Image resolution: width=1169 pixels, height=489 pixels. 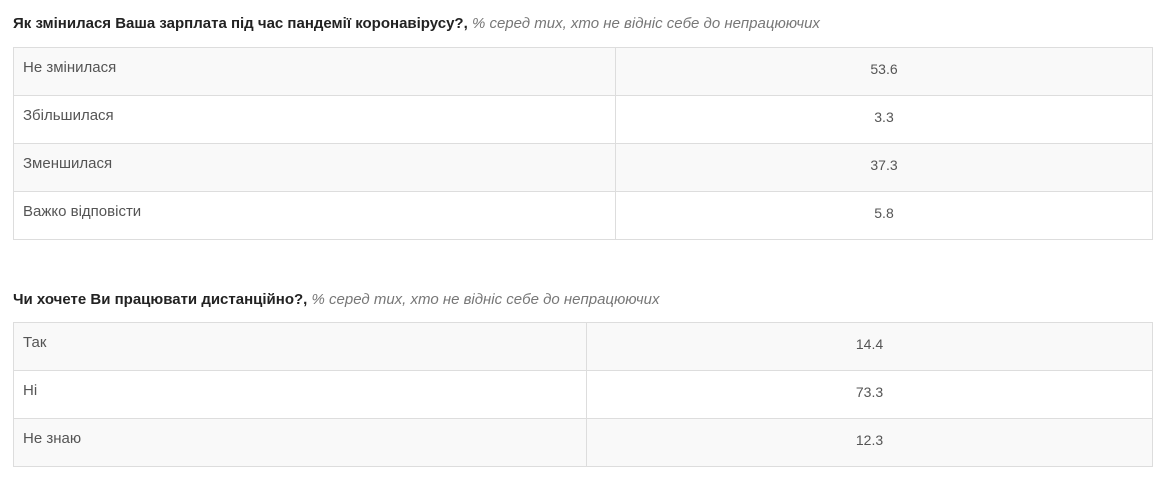 I want to click on row-value: 14.4, so click(x=869, y=346).